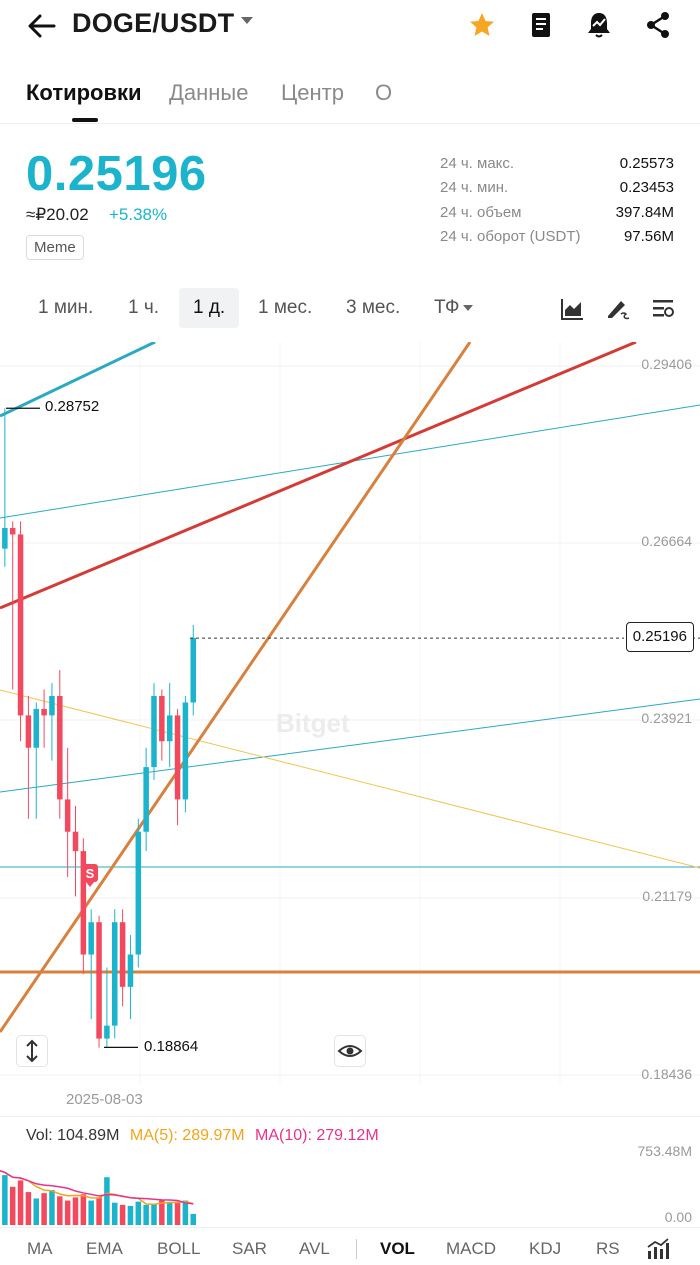 This screenshot has height=1265, width=700. I want to click on section-tabs: Котировки Данные Центр О, so click(350, 97).